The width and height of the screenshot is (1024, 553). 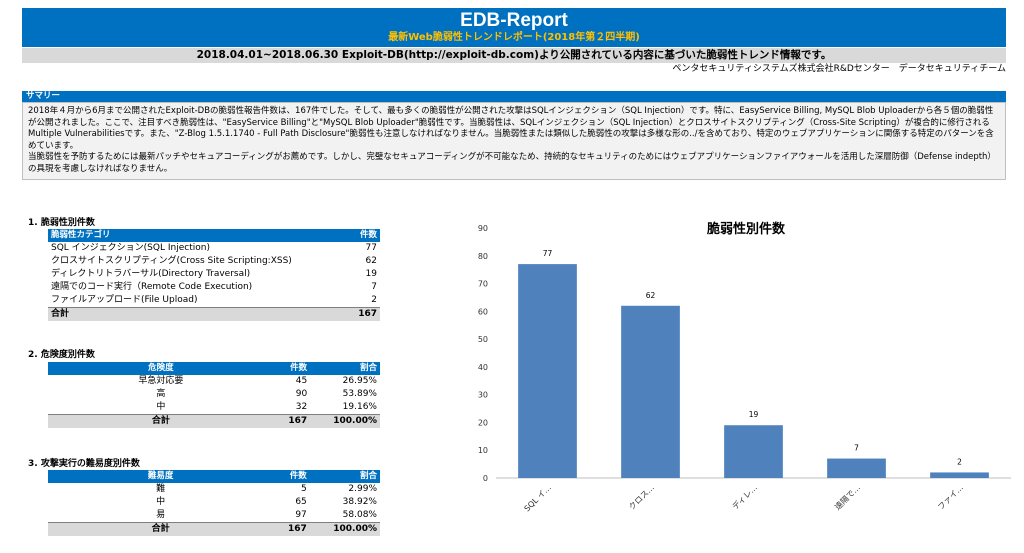 What do you see at coordinates (161, 515) in the screenshot?
I see `cell: 易` at bounding box center [161, 515].